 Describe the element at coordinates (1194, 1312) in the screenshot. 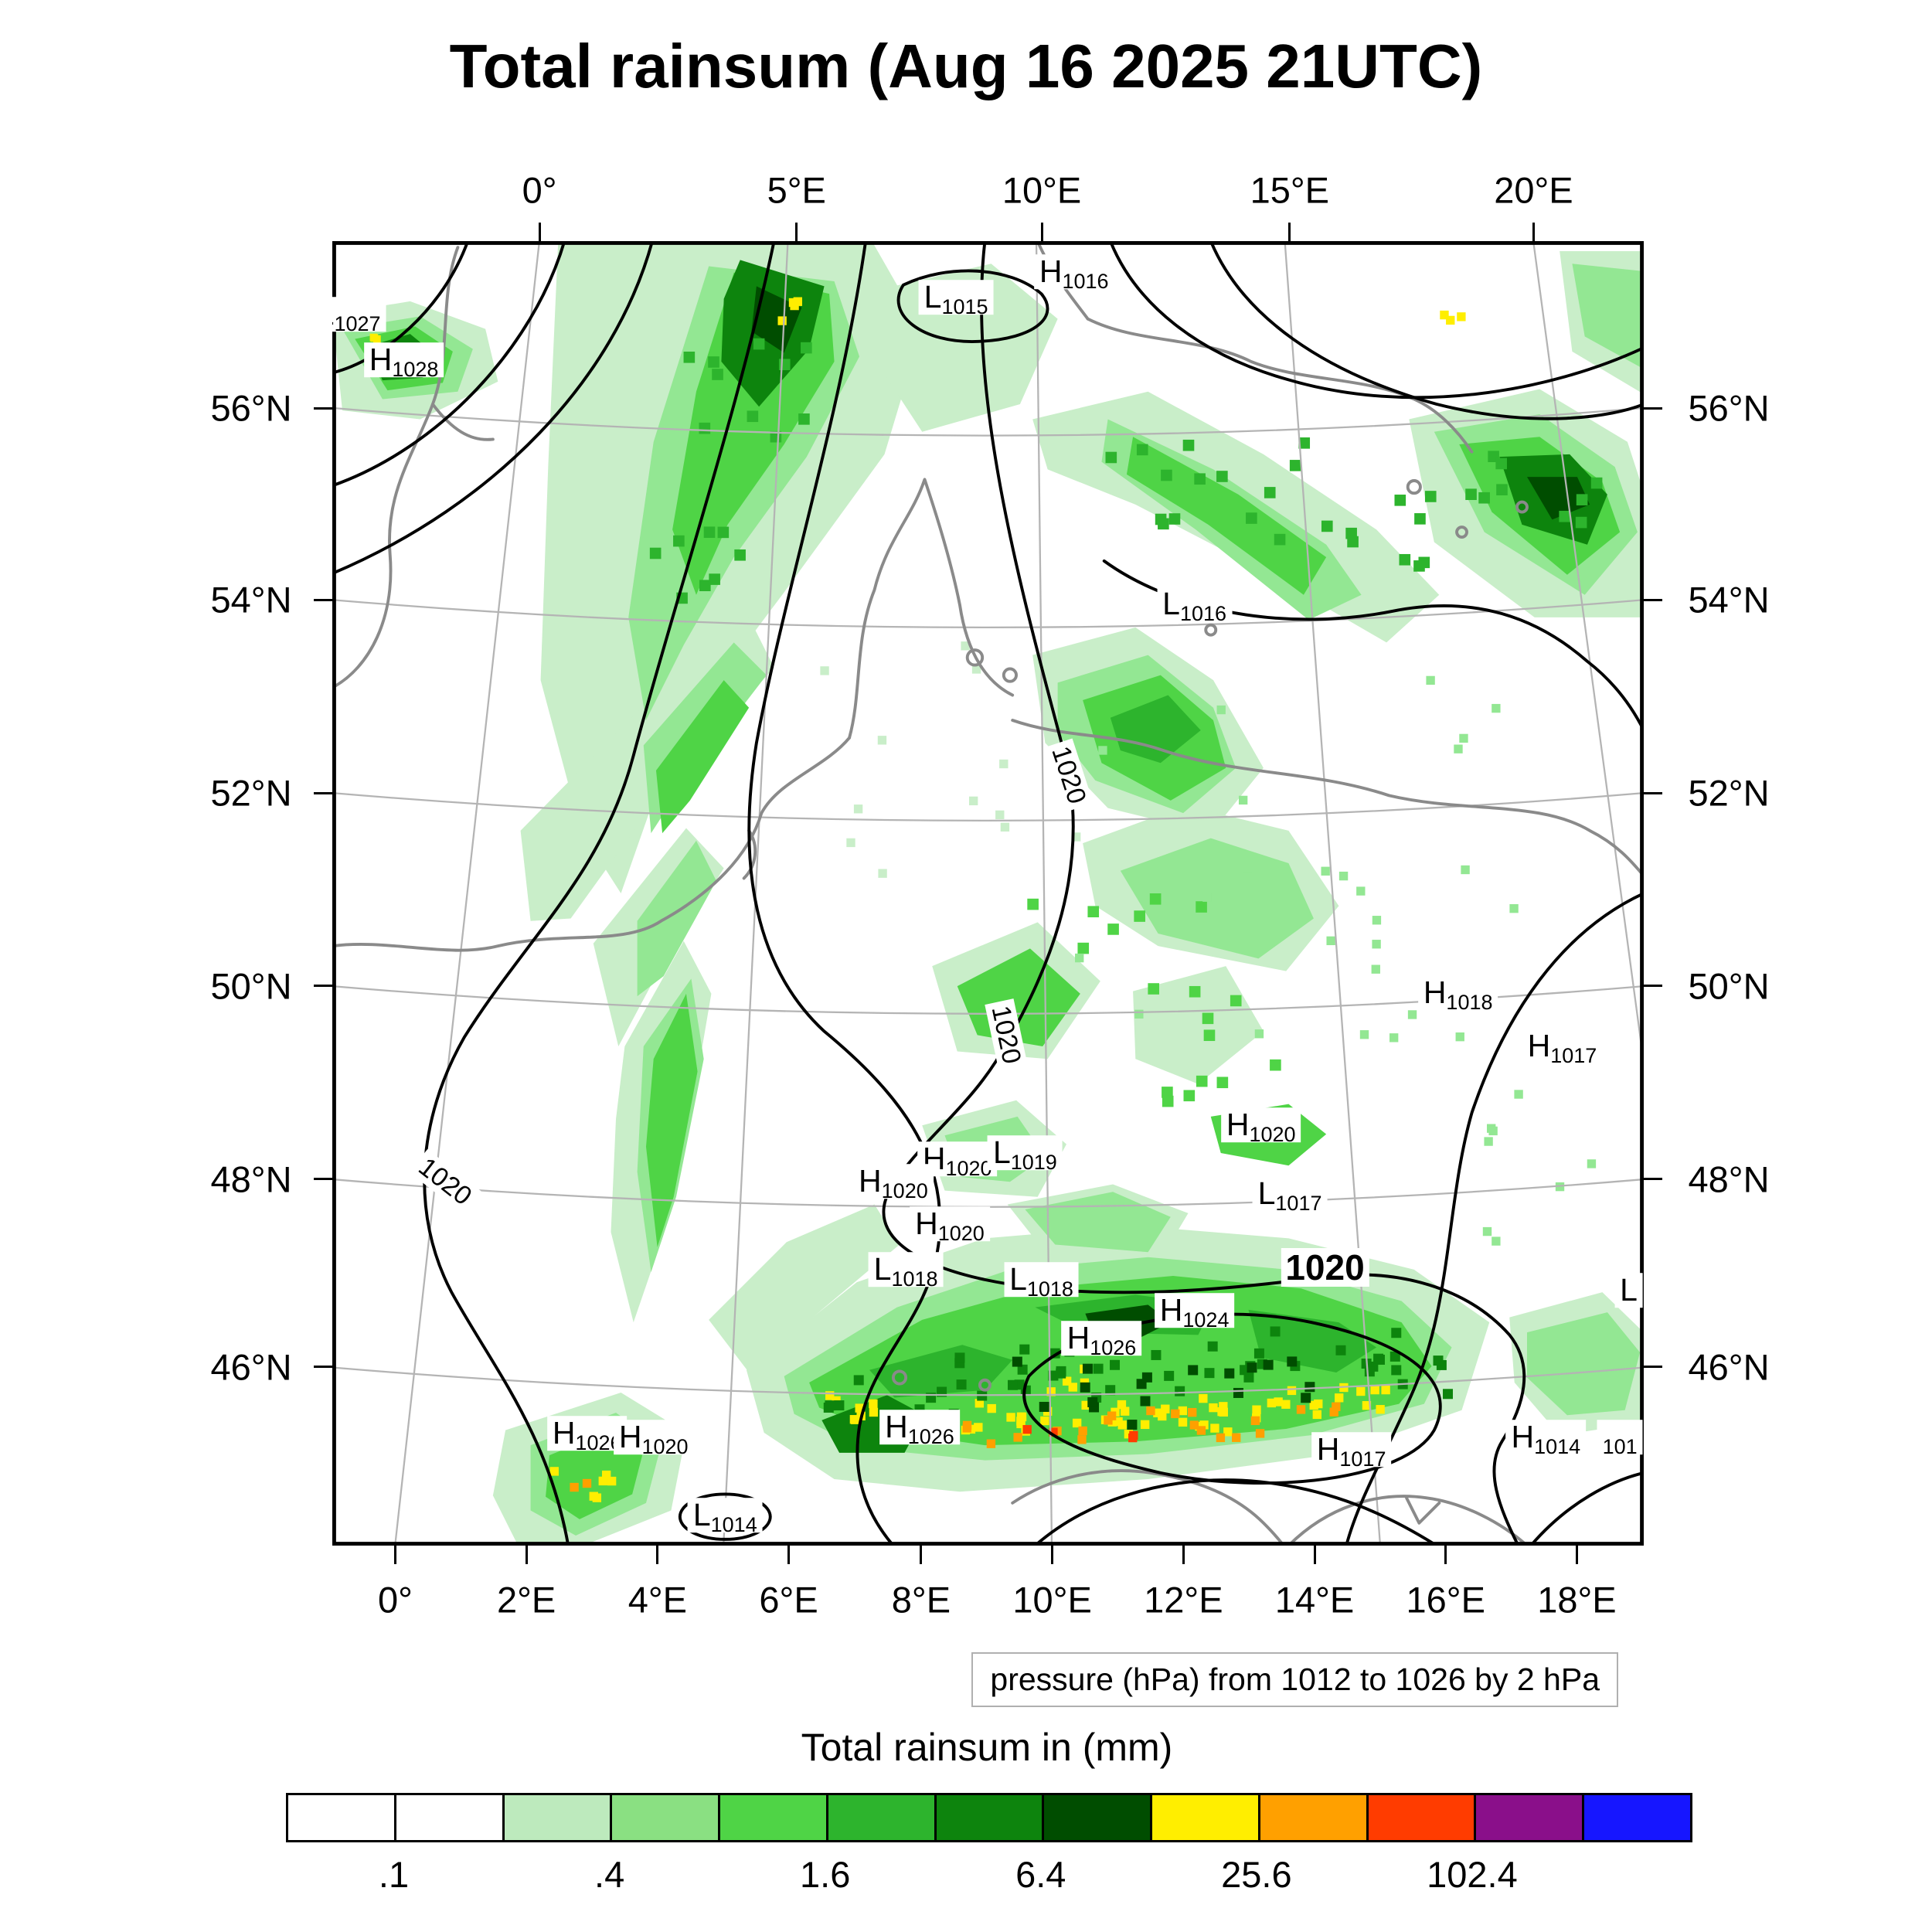

I see `pressure-label: H1024` at that location.